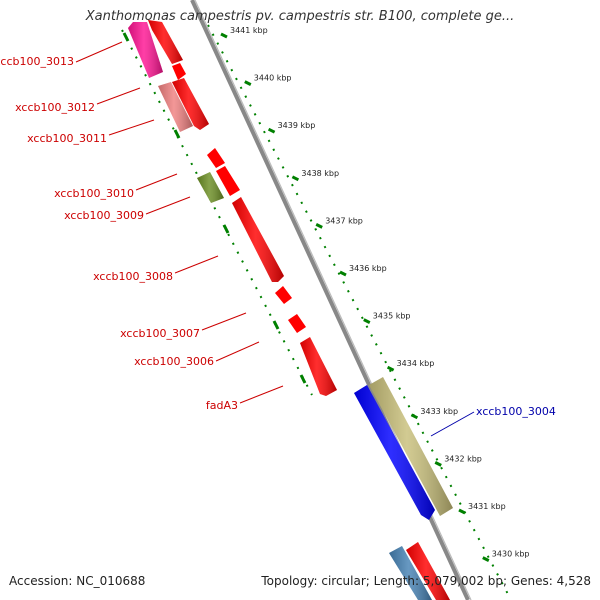 This screenshot has height=600, width=600. I want to click on gene-shade, so click(145, 50).